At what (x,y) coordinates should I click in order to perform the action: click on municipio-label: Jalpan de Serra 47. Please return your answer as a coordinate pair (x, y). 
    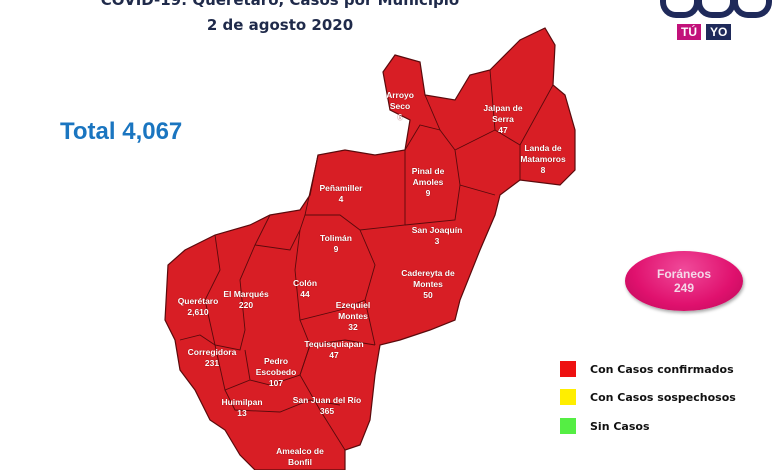
    Looking at the image, I should click on (503, 119).